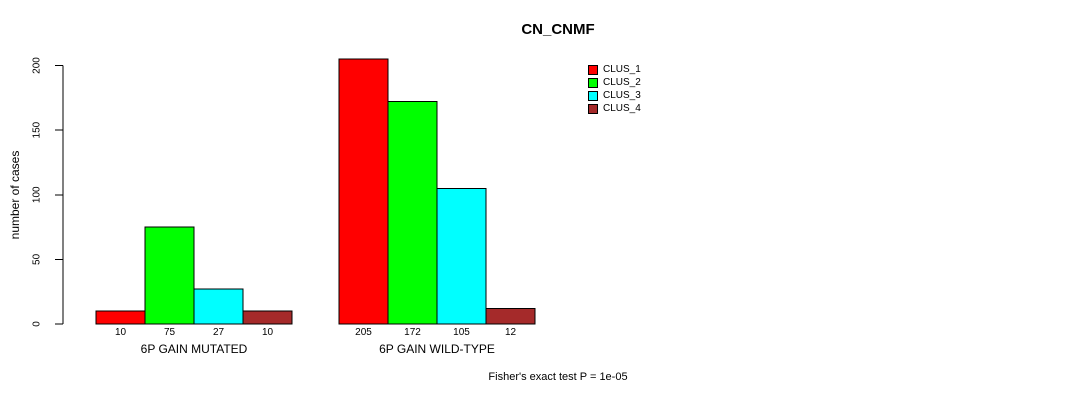 The width and height of the screenshot is (1090, 400). Describe the element at coordinates (219, 332) in the screenshot. I see `bar-value-label: 27` at that location.